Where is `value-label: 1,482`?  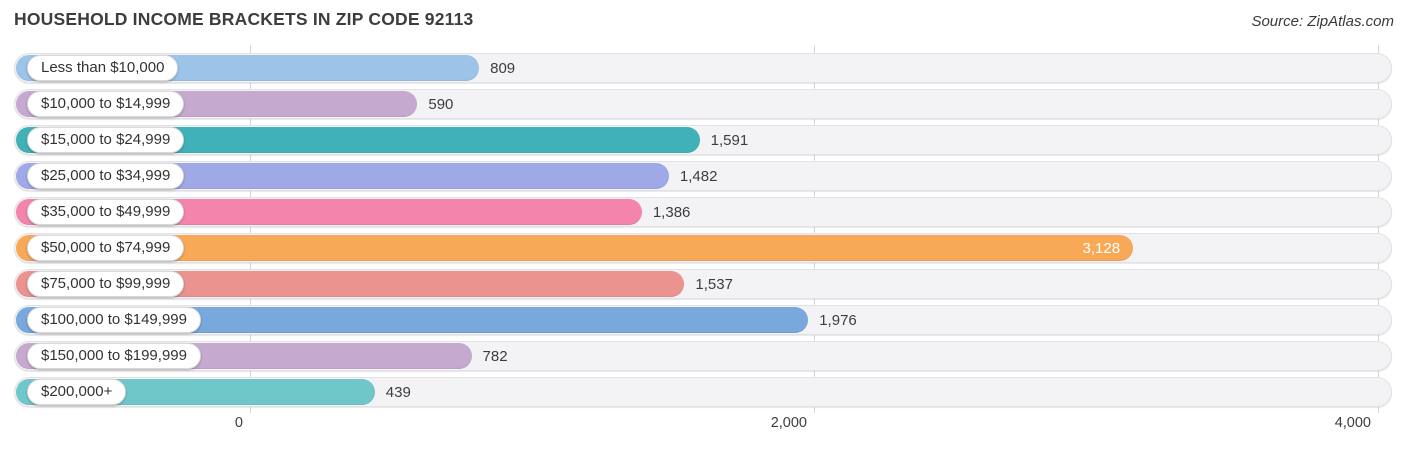
value-label: 1,482 is located at coordinates (698, 176).